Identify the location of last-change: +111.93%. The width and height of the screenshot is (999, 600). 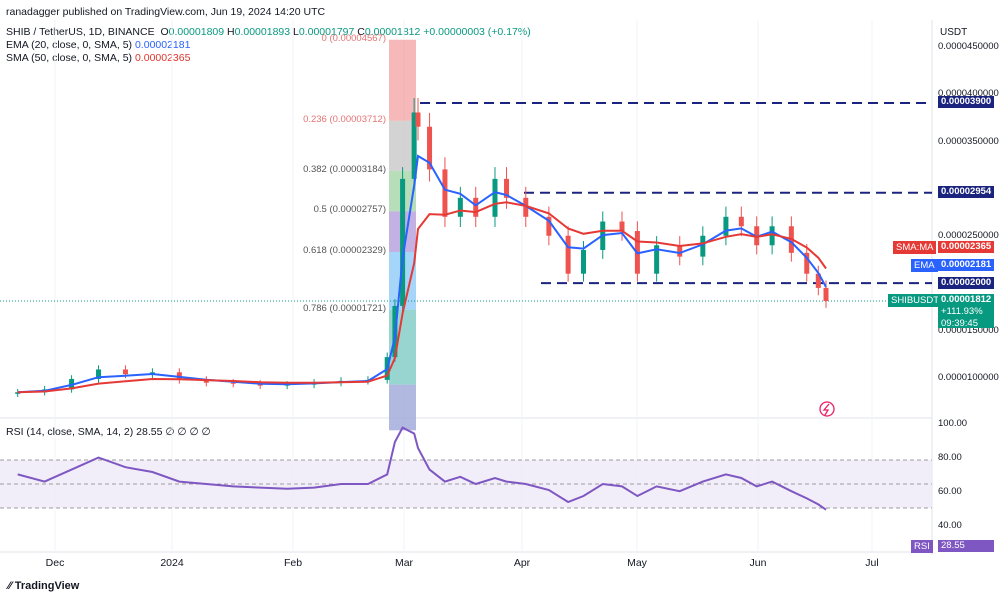
(962, 311).